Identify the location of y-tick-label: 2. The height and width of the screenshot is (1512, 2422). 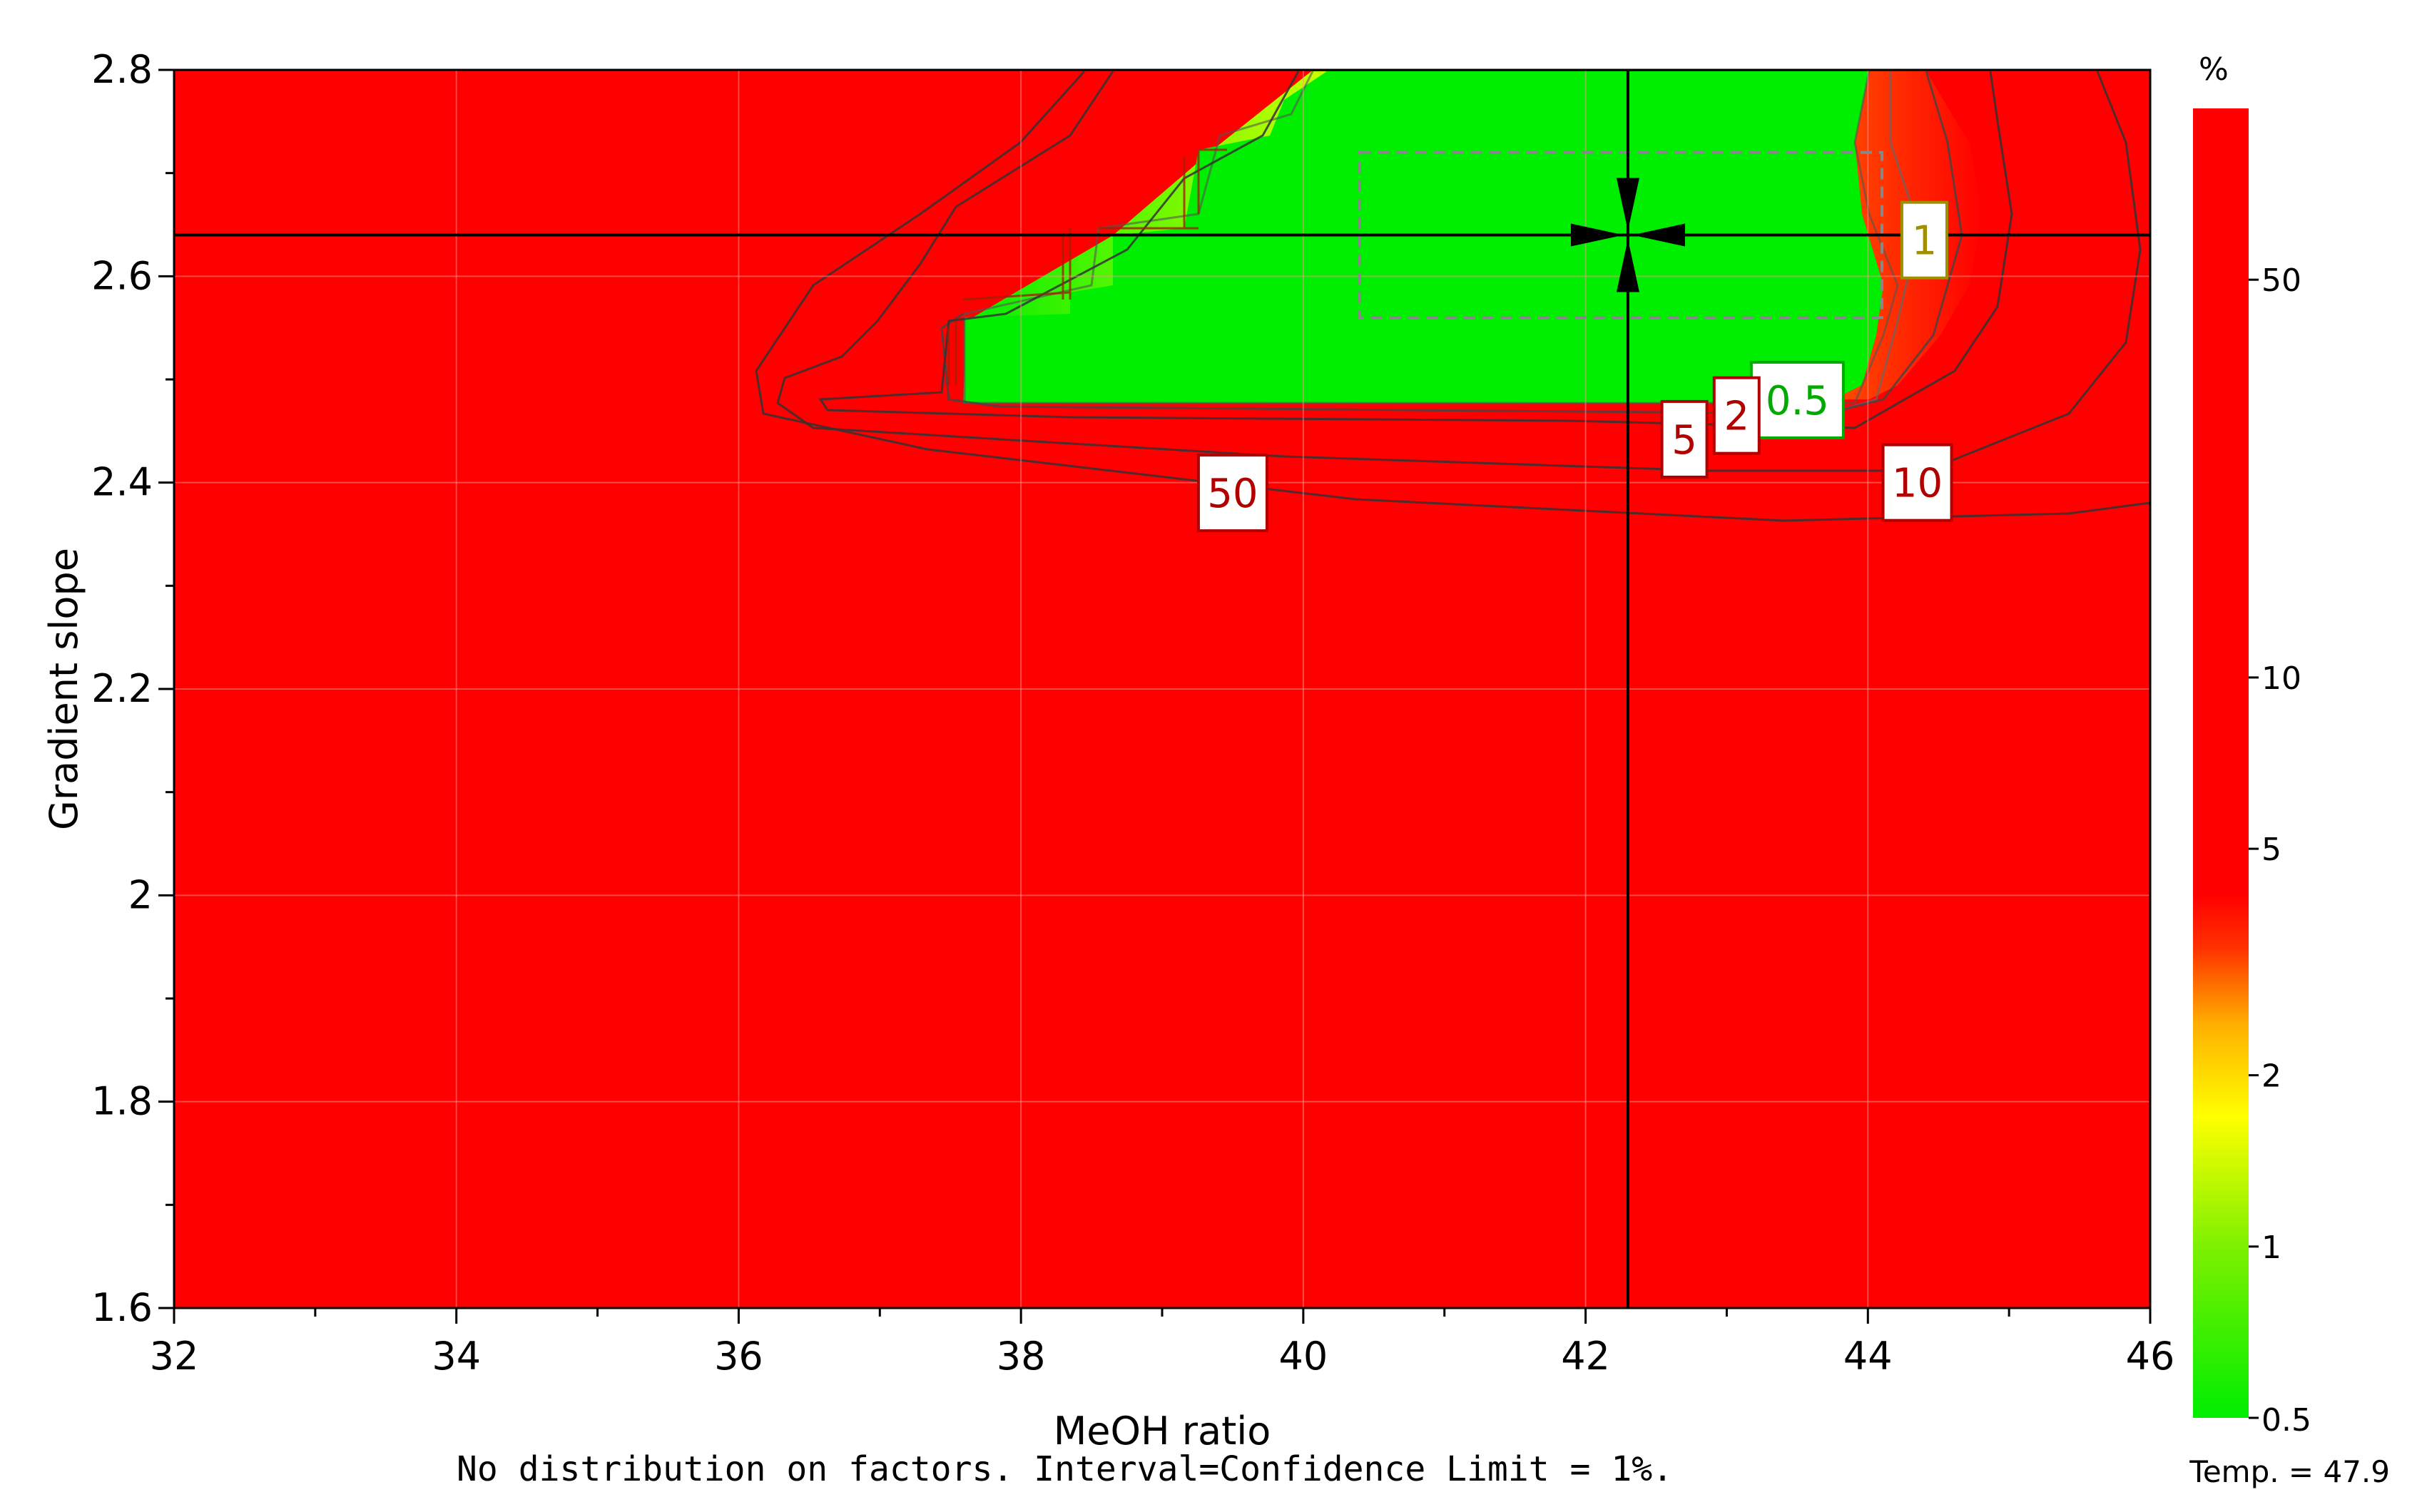
(140, 894).